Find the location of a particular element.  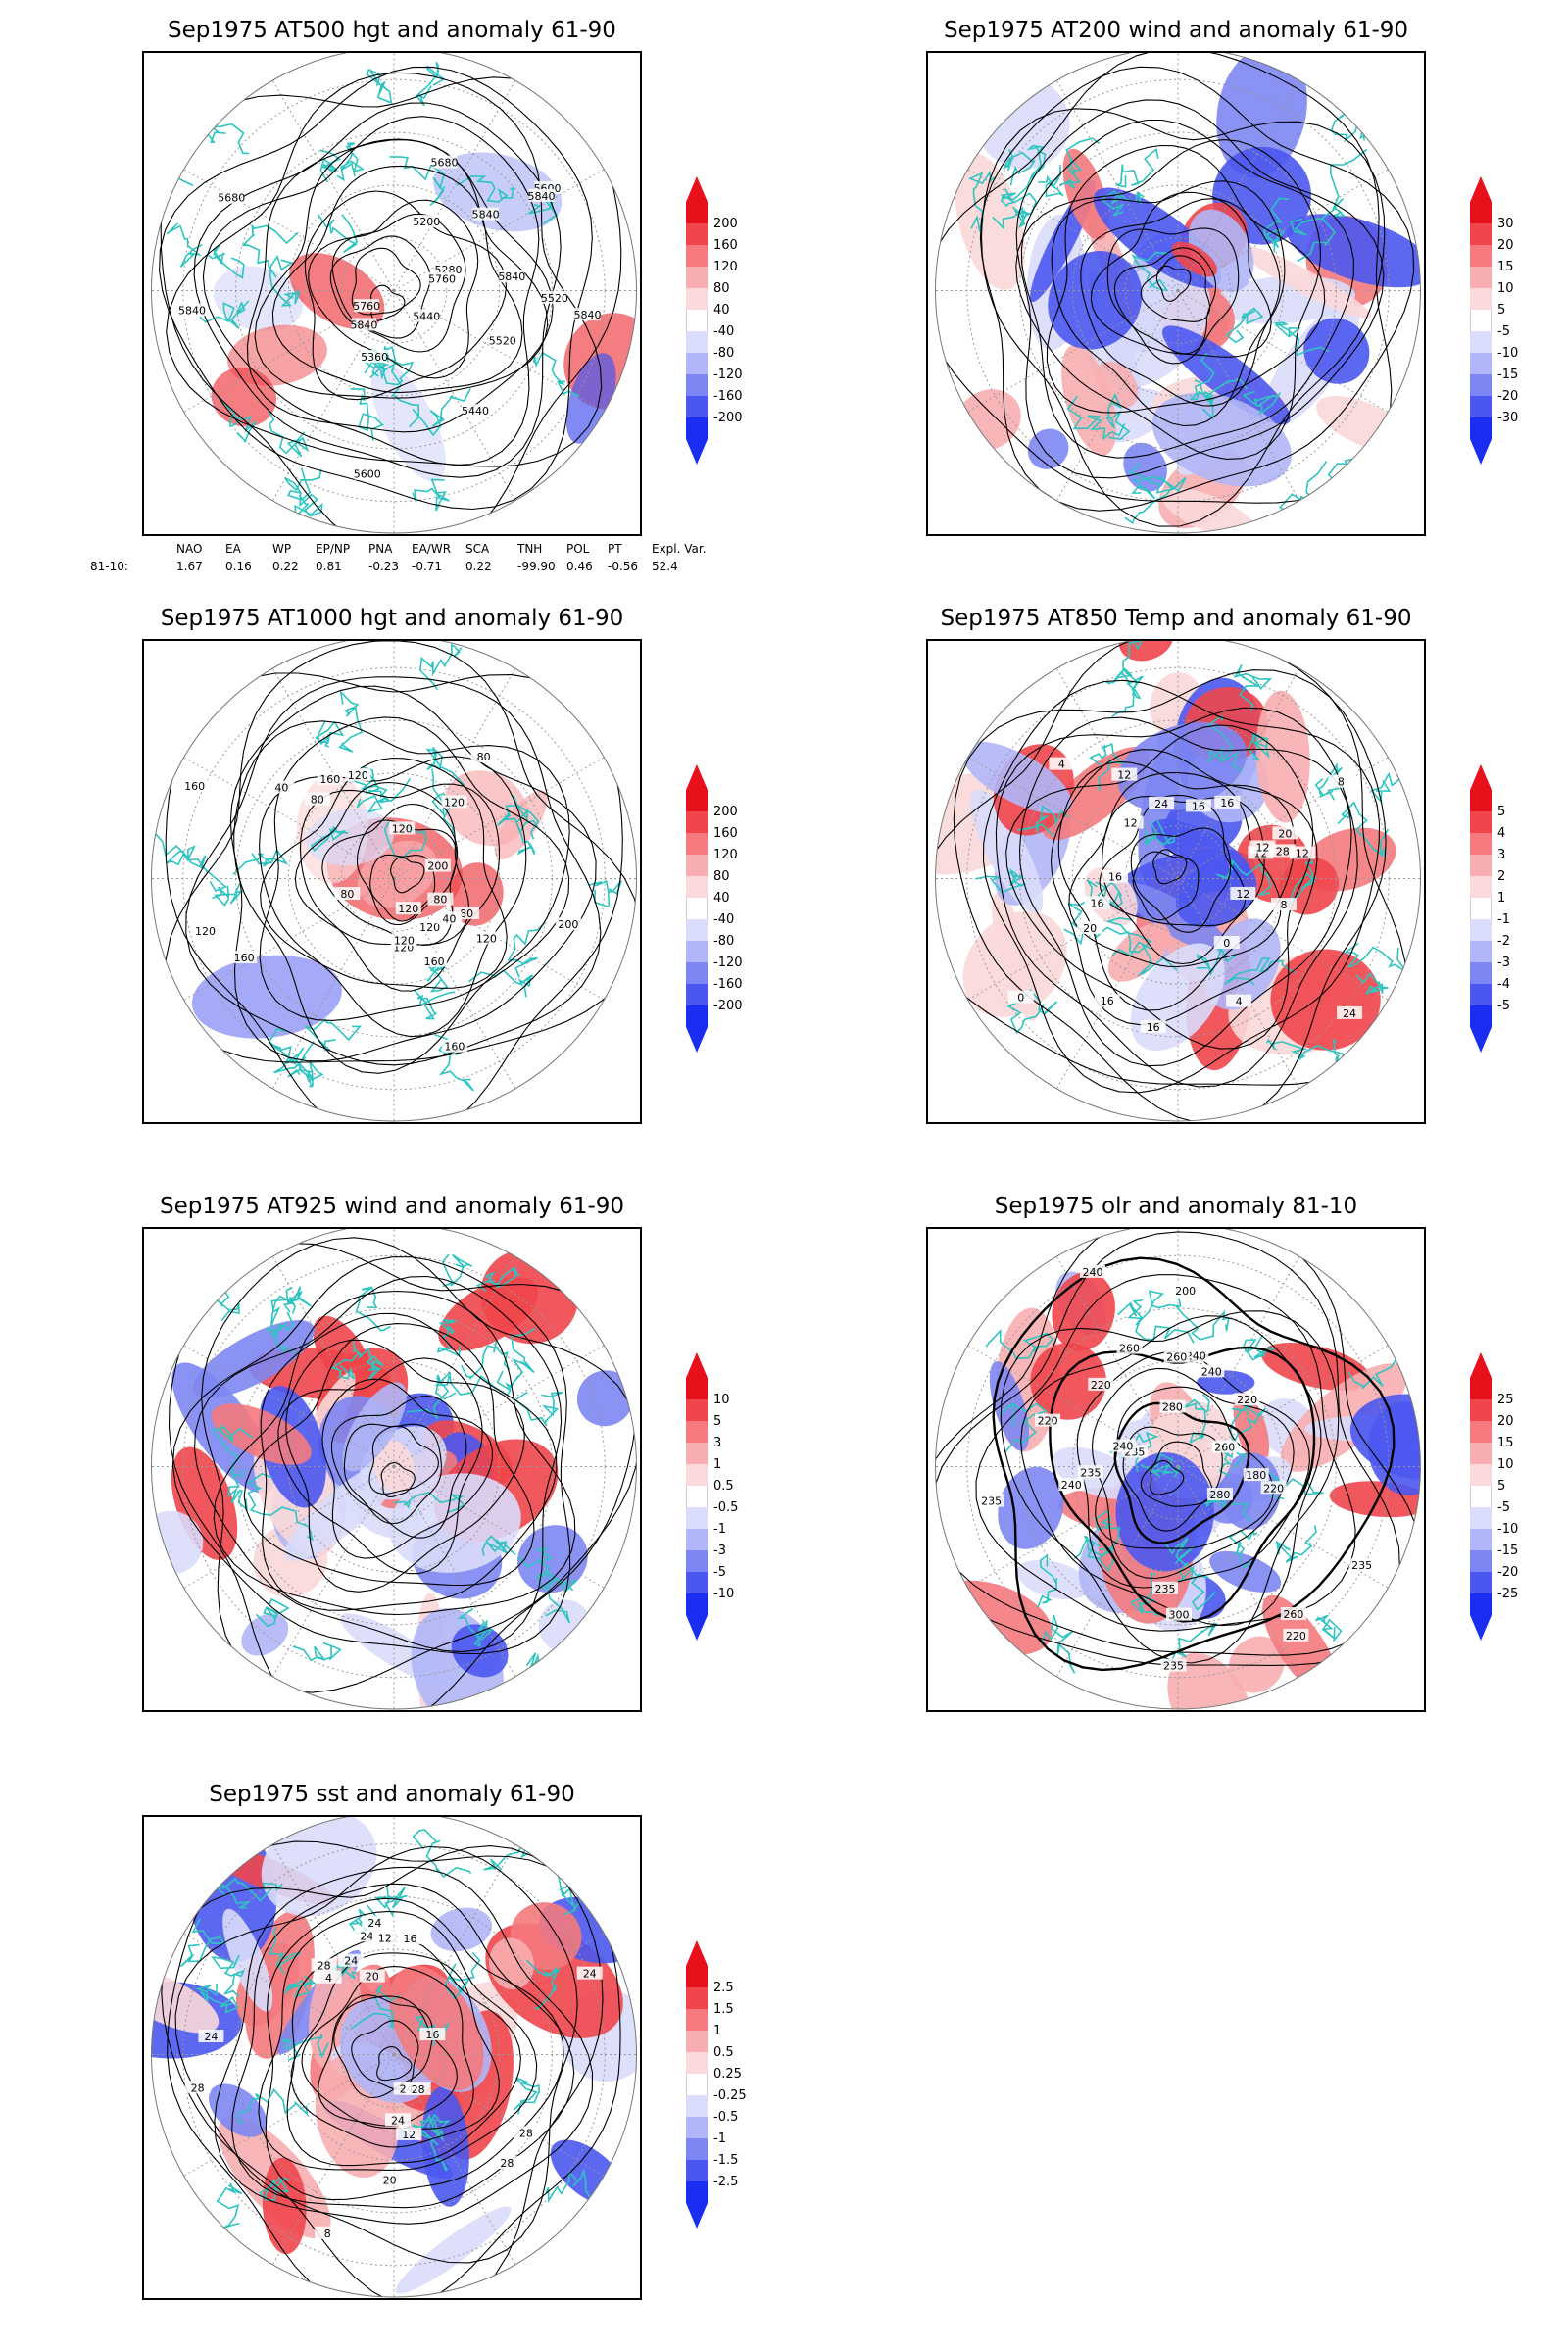

index-header: PT is located at coordinates (615, 549).